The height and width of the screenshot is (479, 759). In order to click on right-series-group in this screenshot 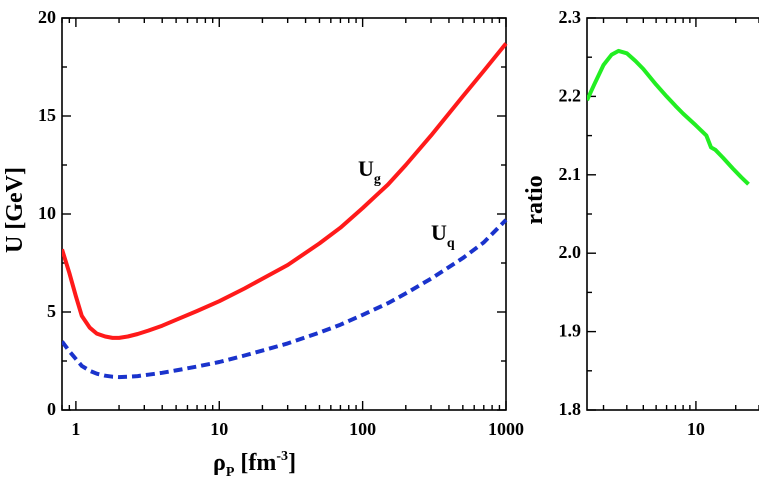, I will do `click(668, 117)`.